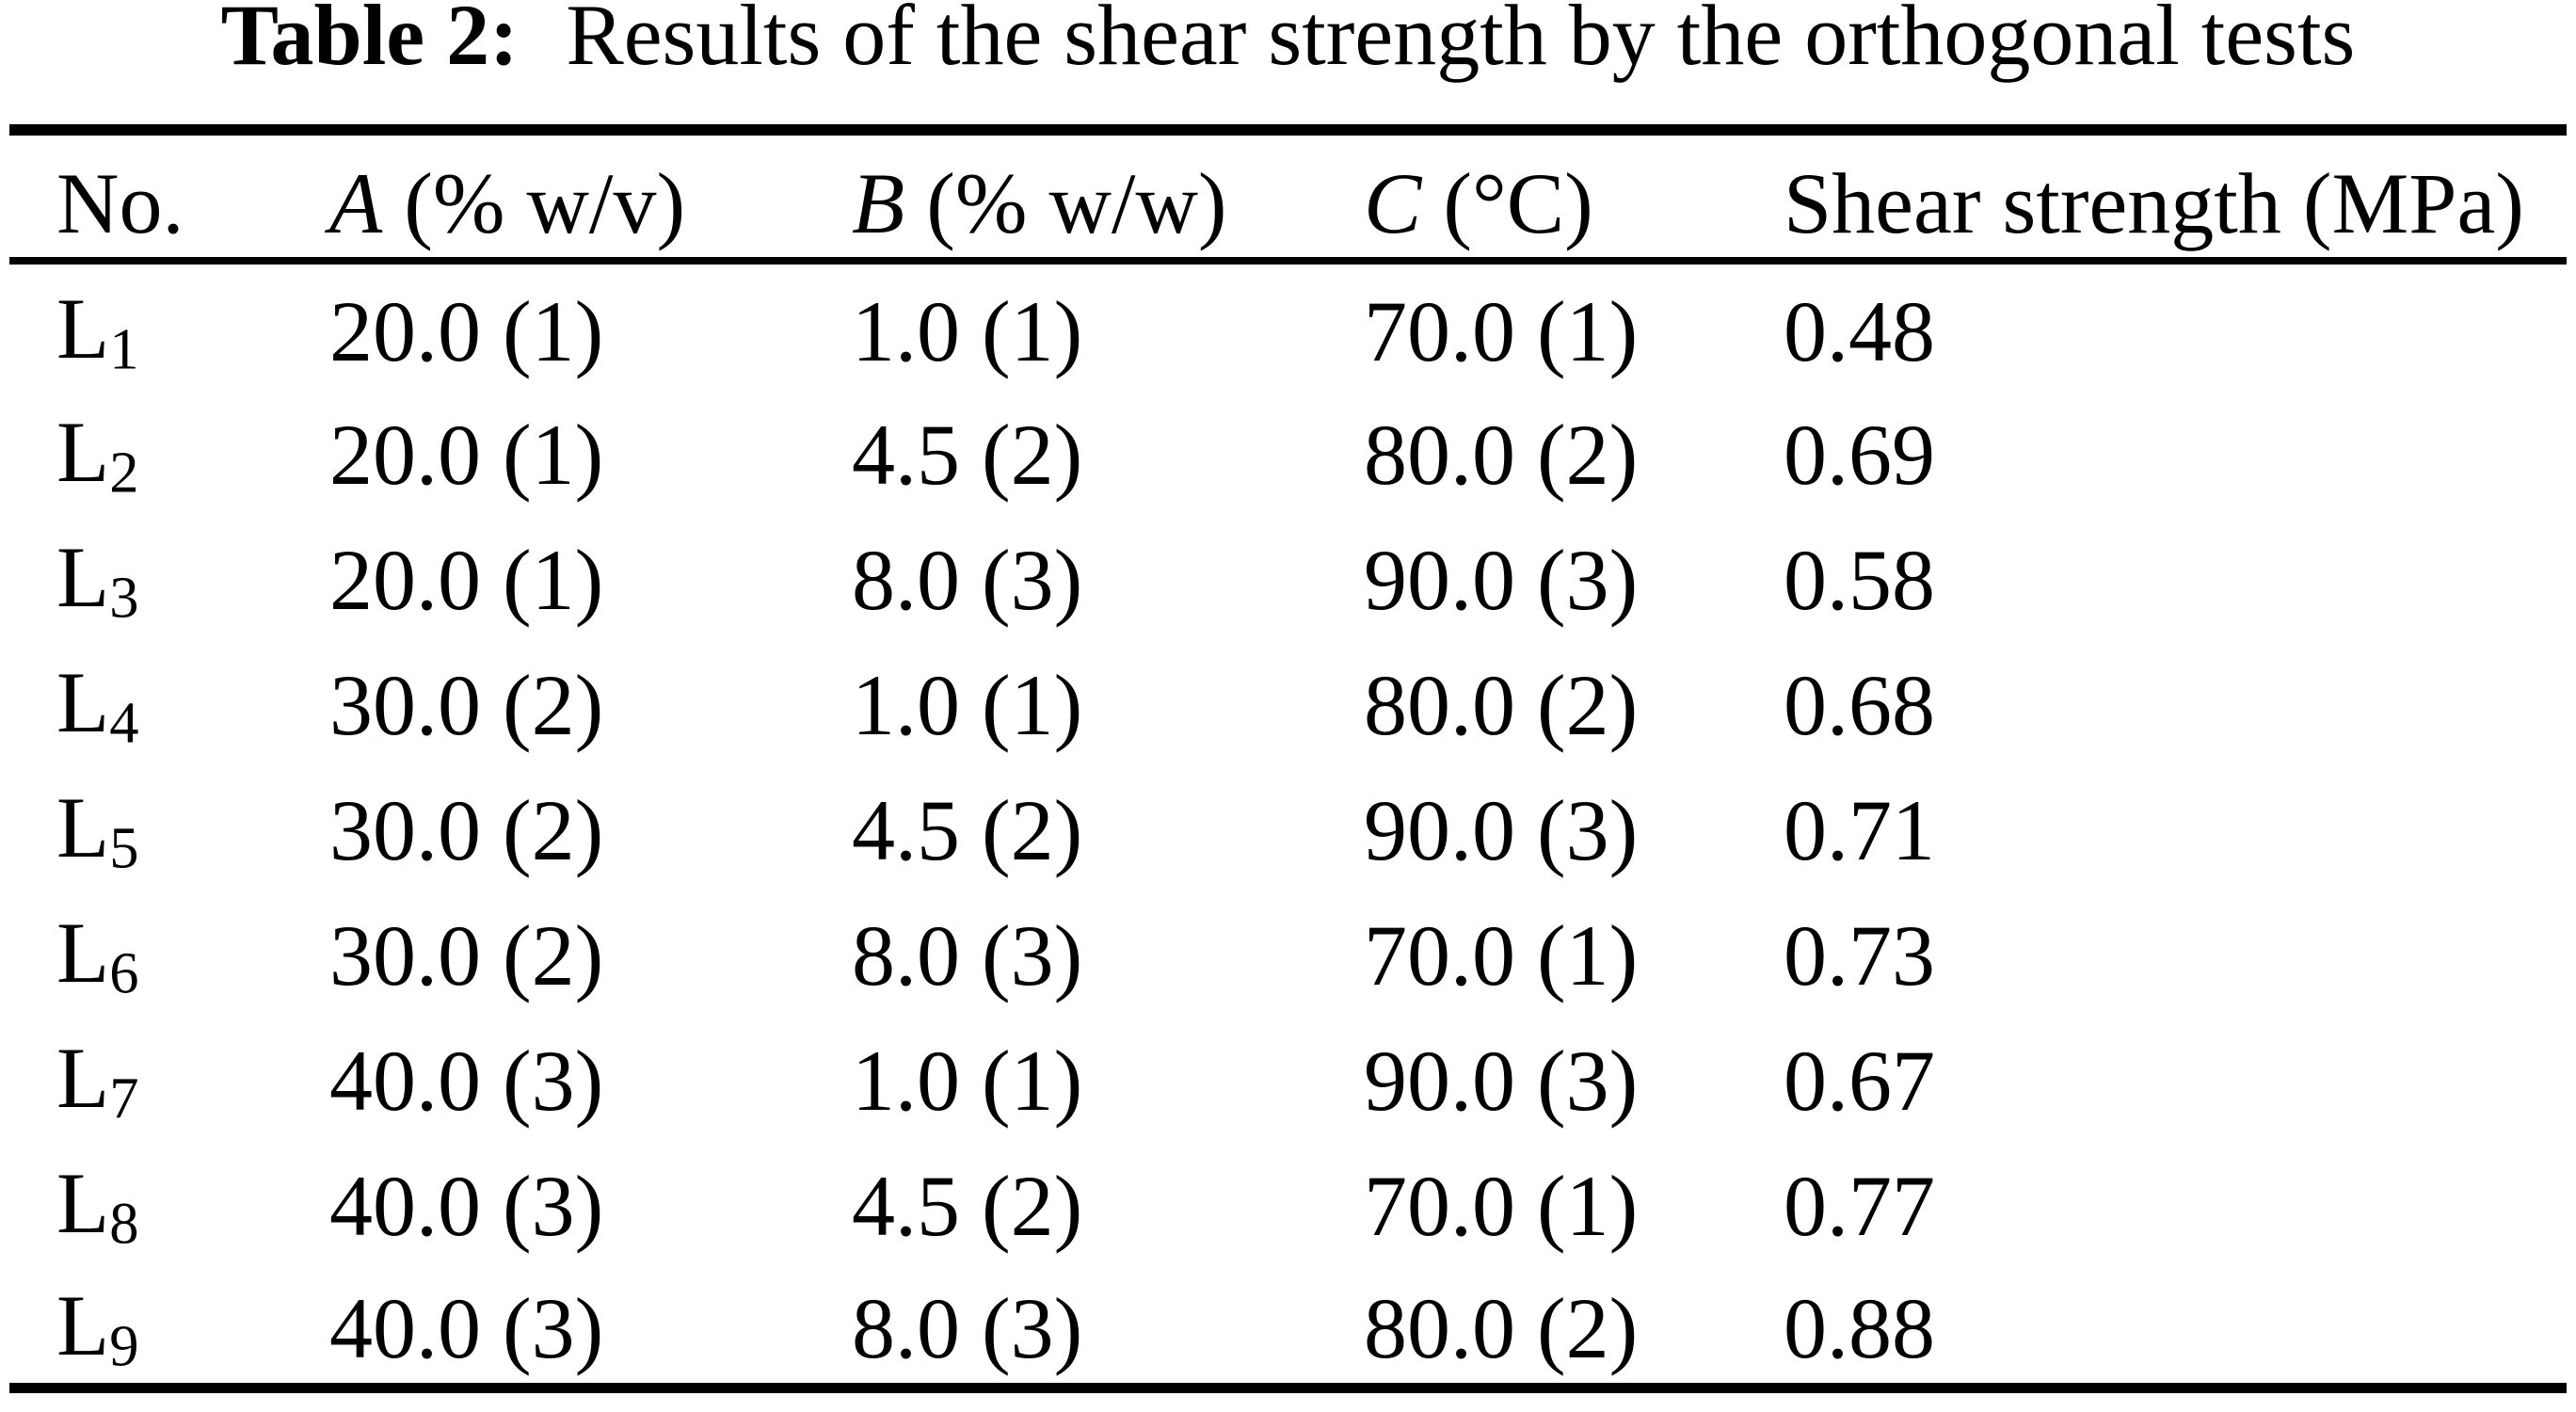 Image resolution: width=2576 pixels, height=1412 pixels. I want to click on cell-shear-strength: 0.67, so click(1859, 1080).